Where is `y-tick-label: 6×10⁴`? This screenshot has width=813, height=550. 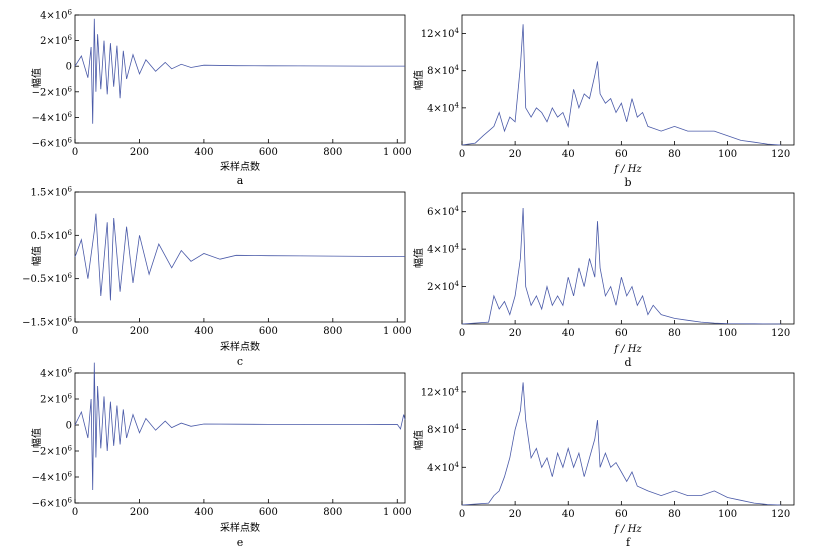
y-tick-label: 6×10⁴ is located at coordinates (443, 211).